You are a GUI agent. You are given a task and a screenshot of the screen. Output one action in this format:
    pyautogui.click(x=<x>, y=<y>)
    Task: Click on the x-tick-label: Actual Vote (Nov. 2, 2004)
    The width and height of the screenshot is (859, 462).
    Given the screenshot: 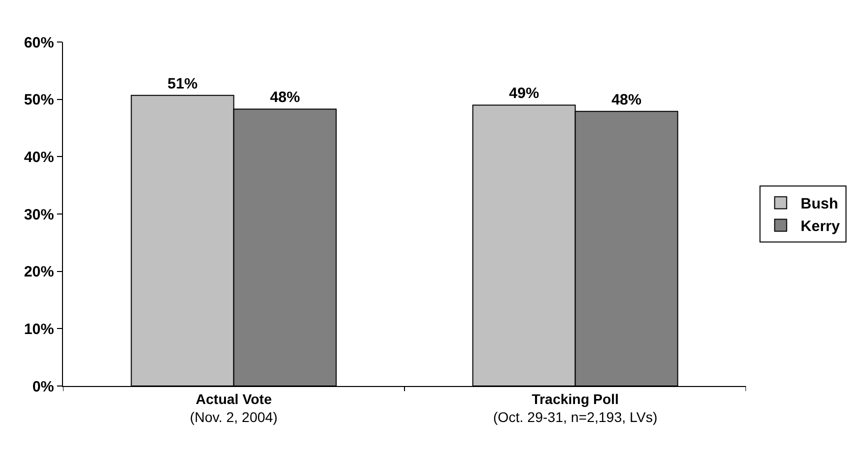 What is the action you would take?
    pyautogui.click(x=234, y=407)
    